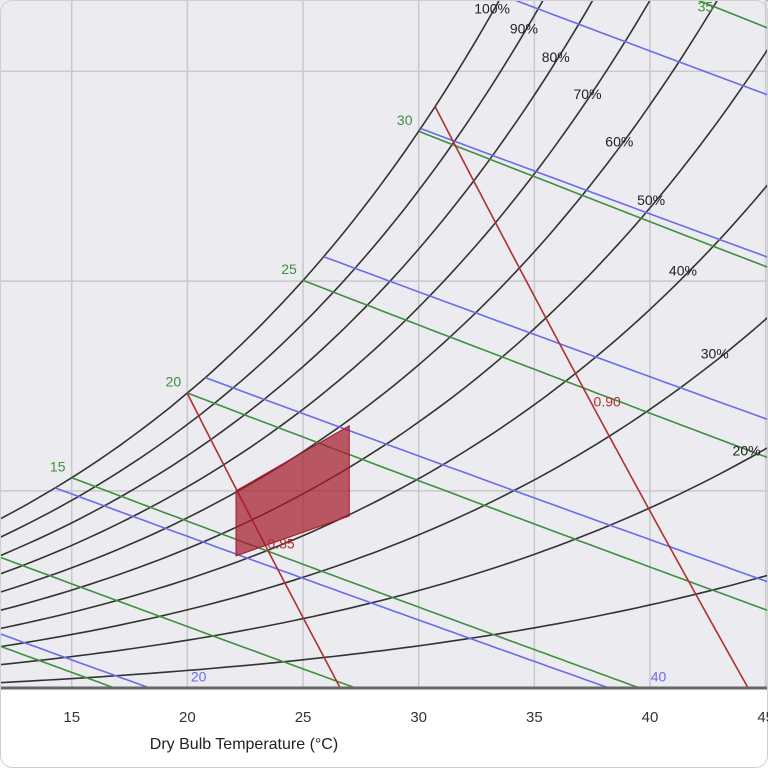 Image resolution: width=768 pixels, height=768 pixels. I want to click on x-tick-label: 25, so click(303, 717).